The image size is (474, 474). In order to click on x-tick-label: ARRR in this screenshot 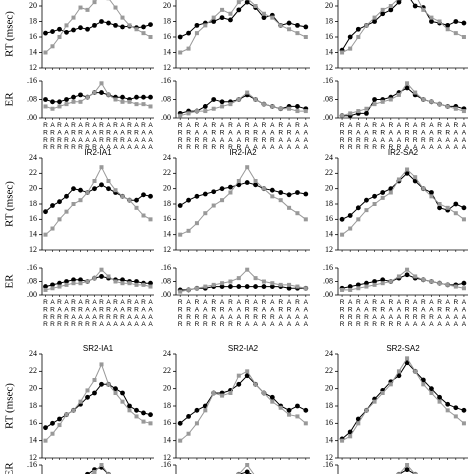, I will do `click(52, 137)`.